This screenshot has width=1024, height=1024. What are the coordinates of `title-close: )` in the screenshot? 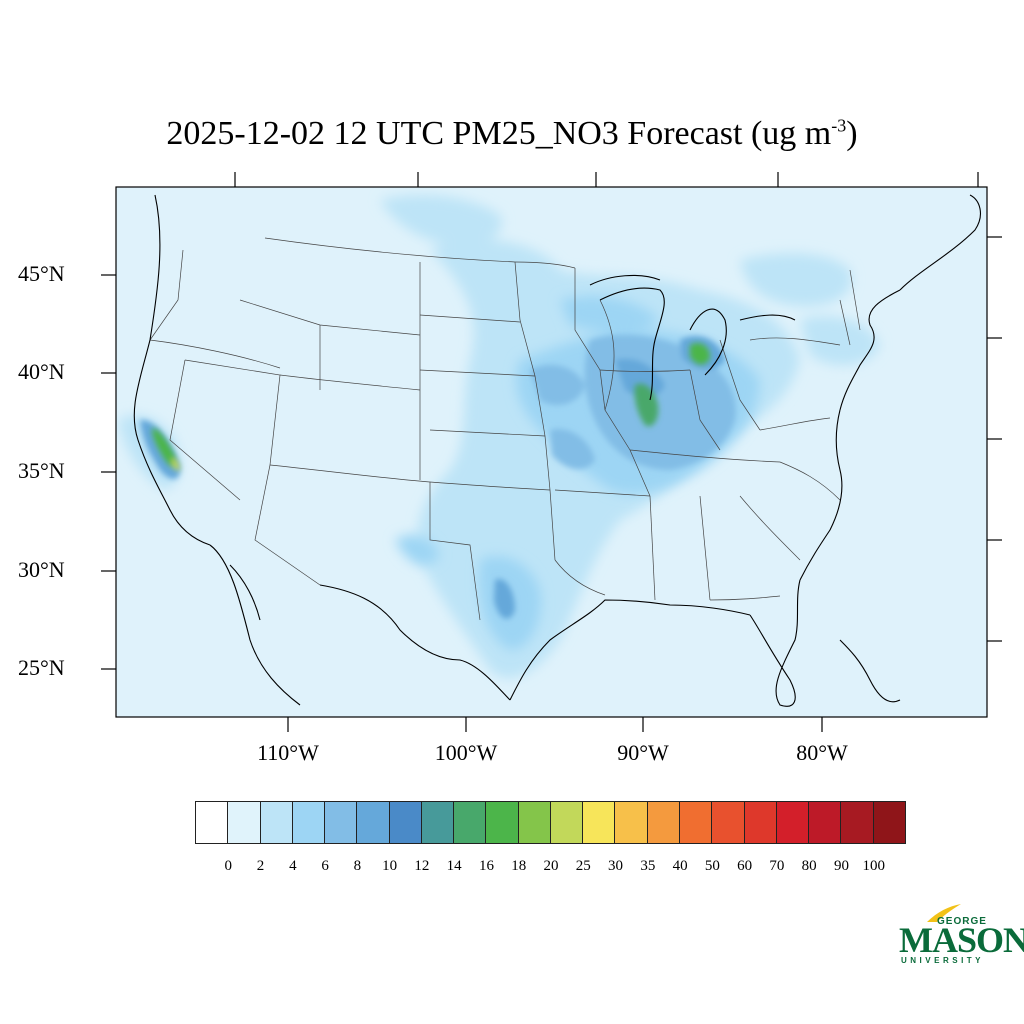 It's located at (852, 133).